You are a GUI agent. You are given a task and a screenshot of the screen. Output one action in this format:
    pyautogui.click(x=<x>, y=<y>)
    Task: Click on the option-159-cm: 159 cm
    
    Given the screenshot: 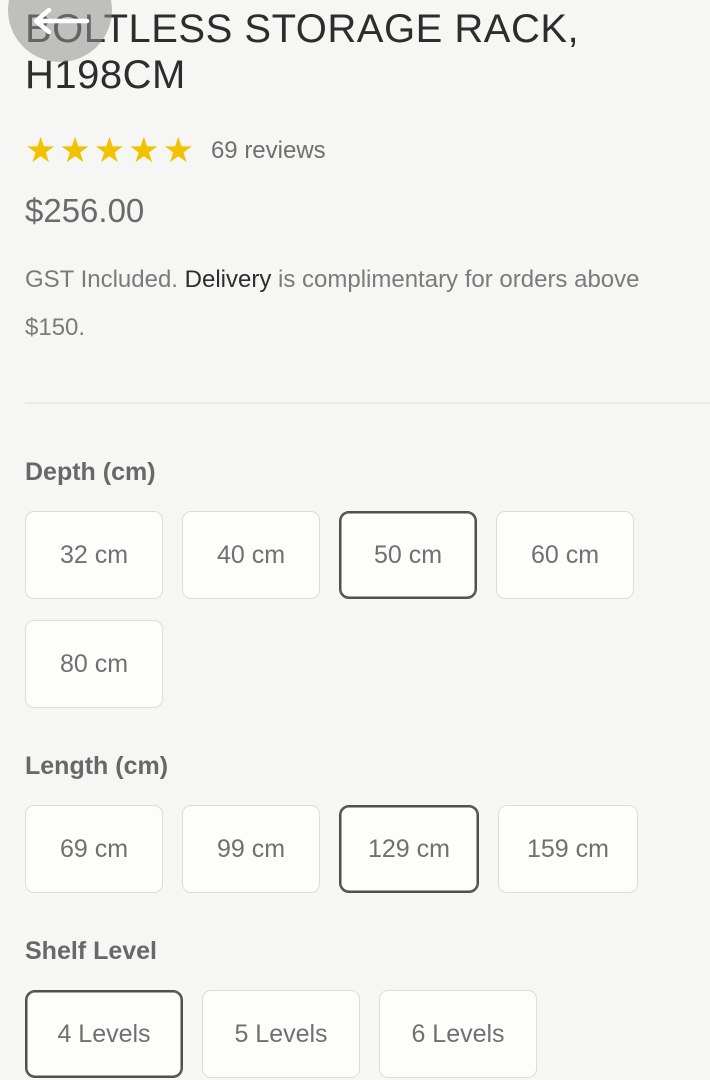 What is the action you would take?
    pyautogui.click(x=567, y=849)
    